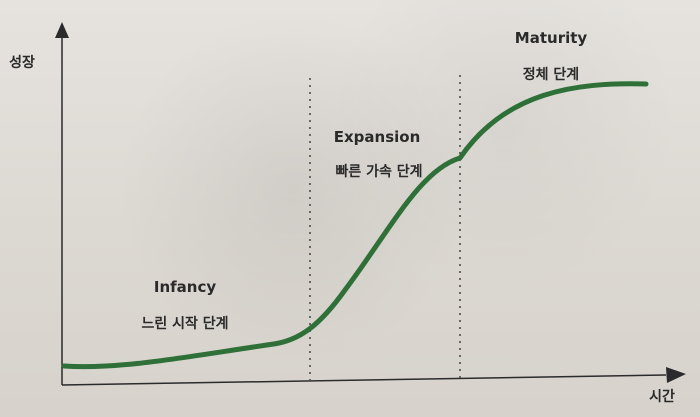  What do you see at coordinates (184, 323) in the screenshot?
I see `phase-infancy-subtitle: 느린 시작 단계` at bounding box center [184, 323].